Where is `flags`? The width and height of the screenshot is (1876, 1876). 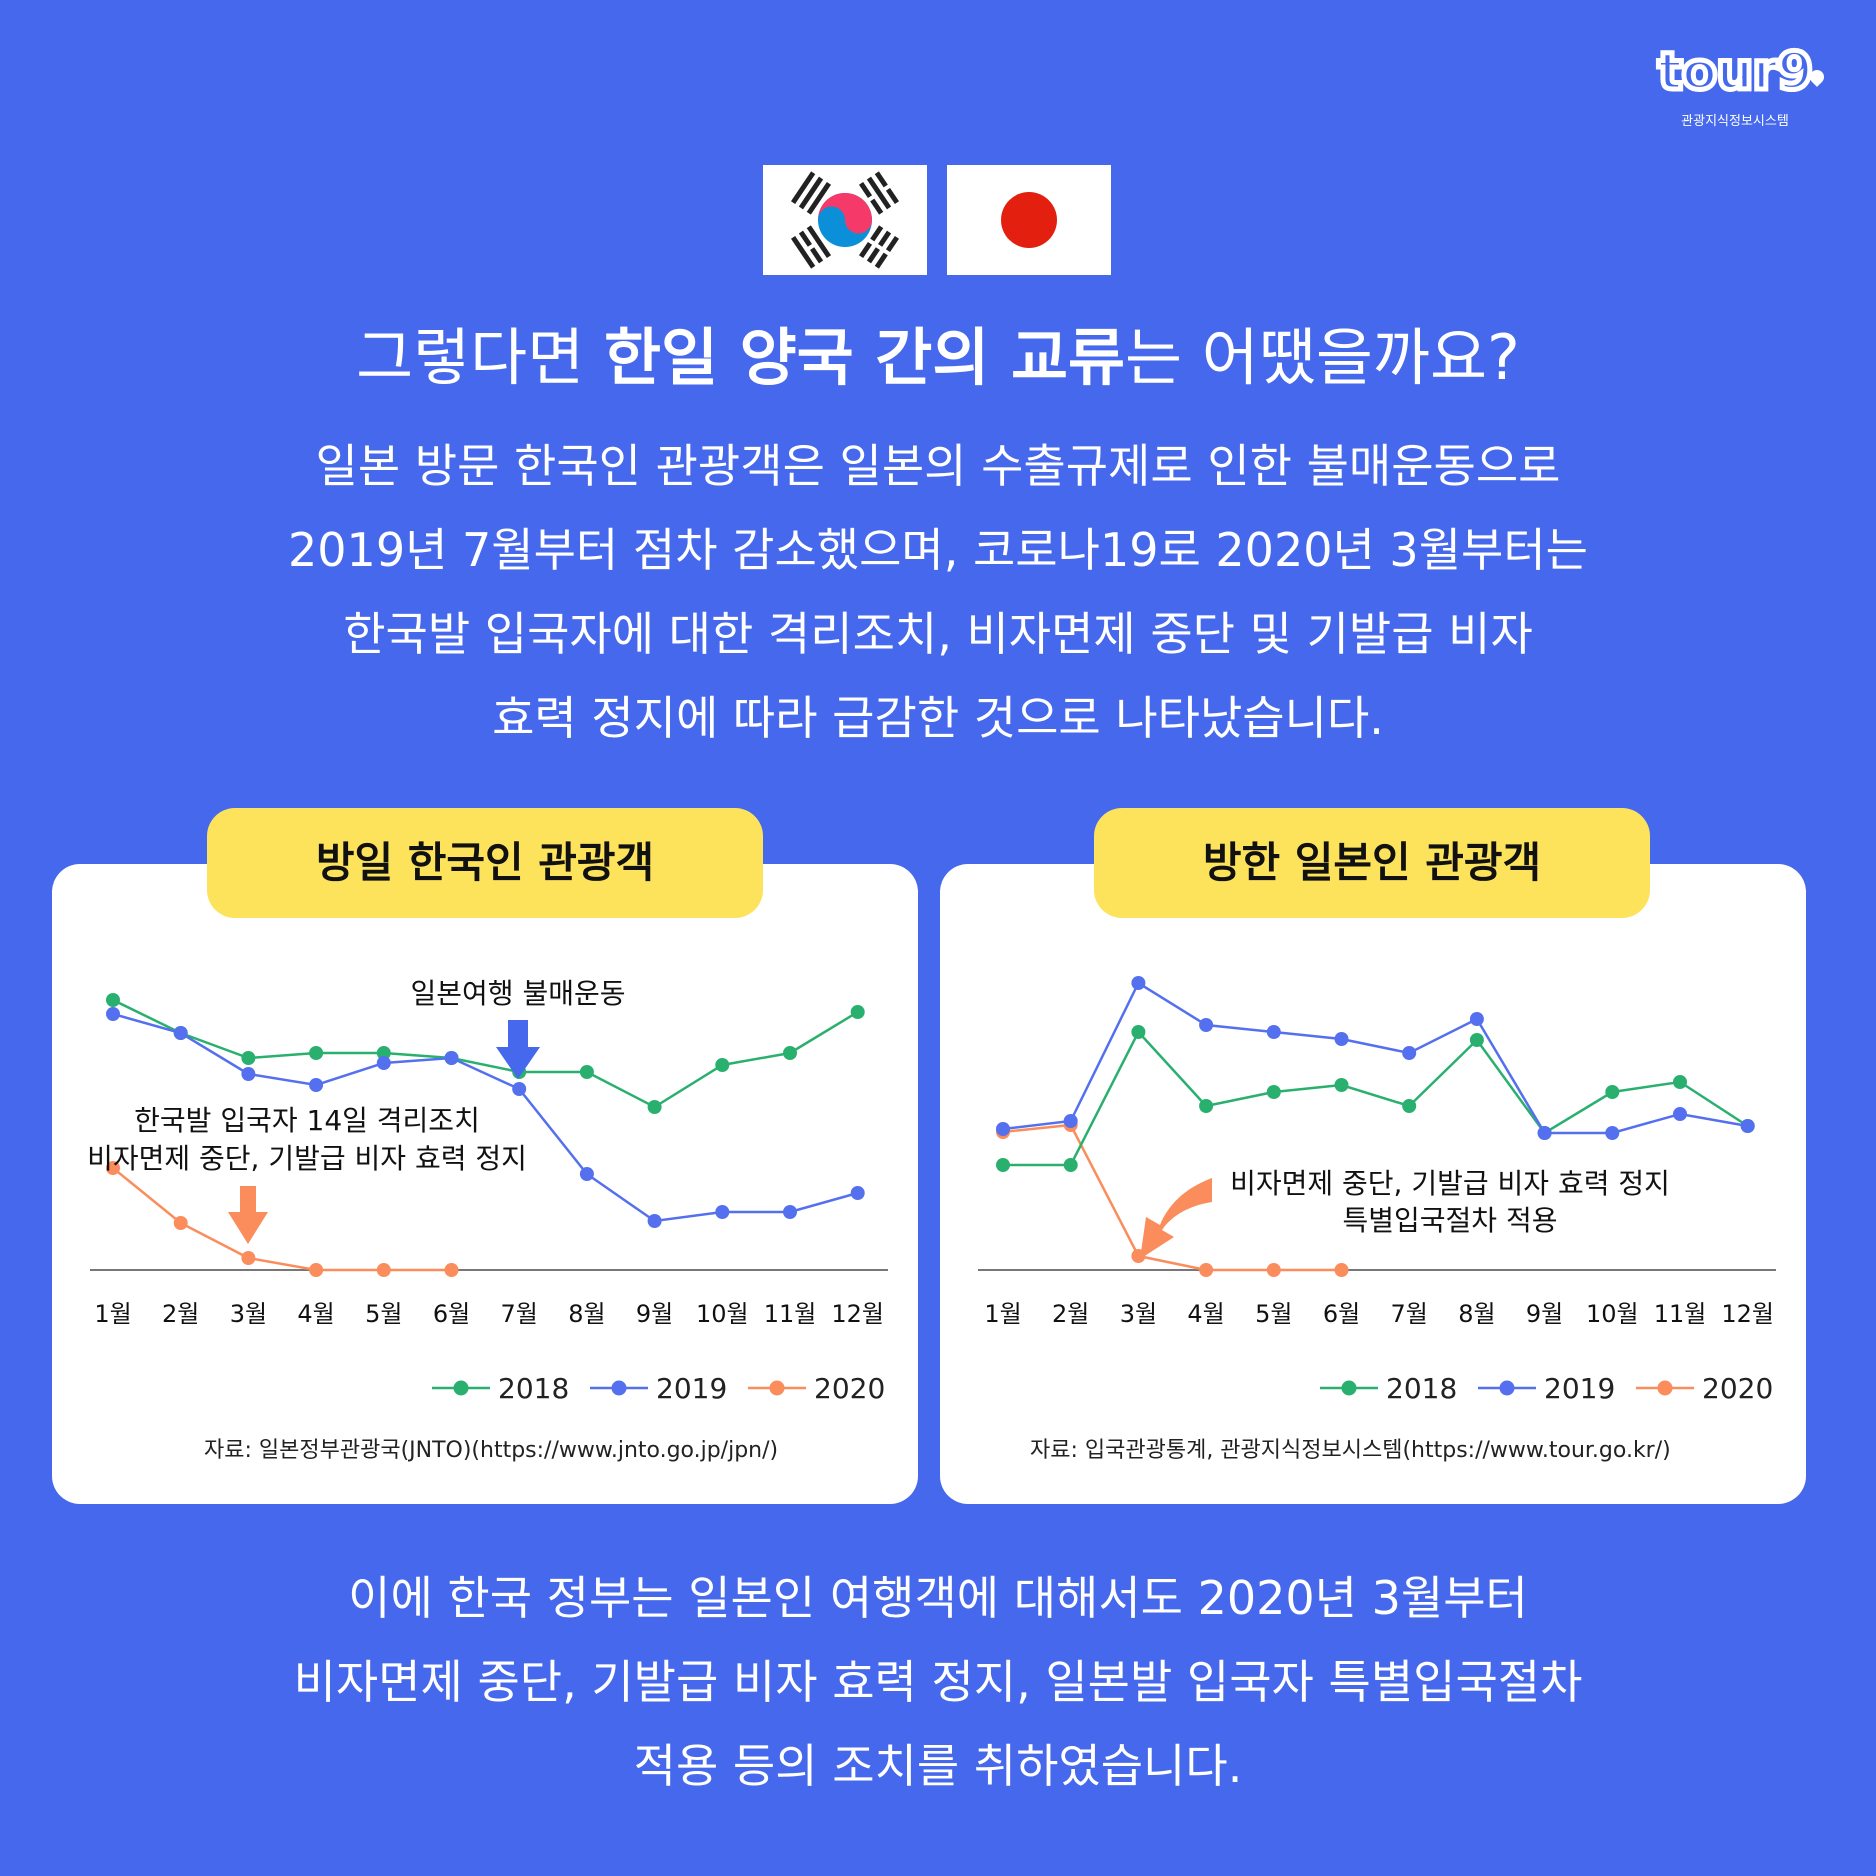 flags is located at coordinates (937, 220).